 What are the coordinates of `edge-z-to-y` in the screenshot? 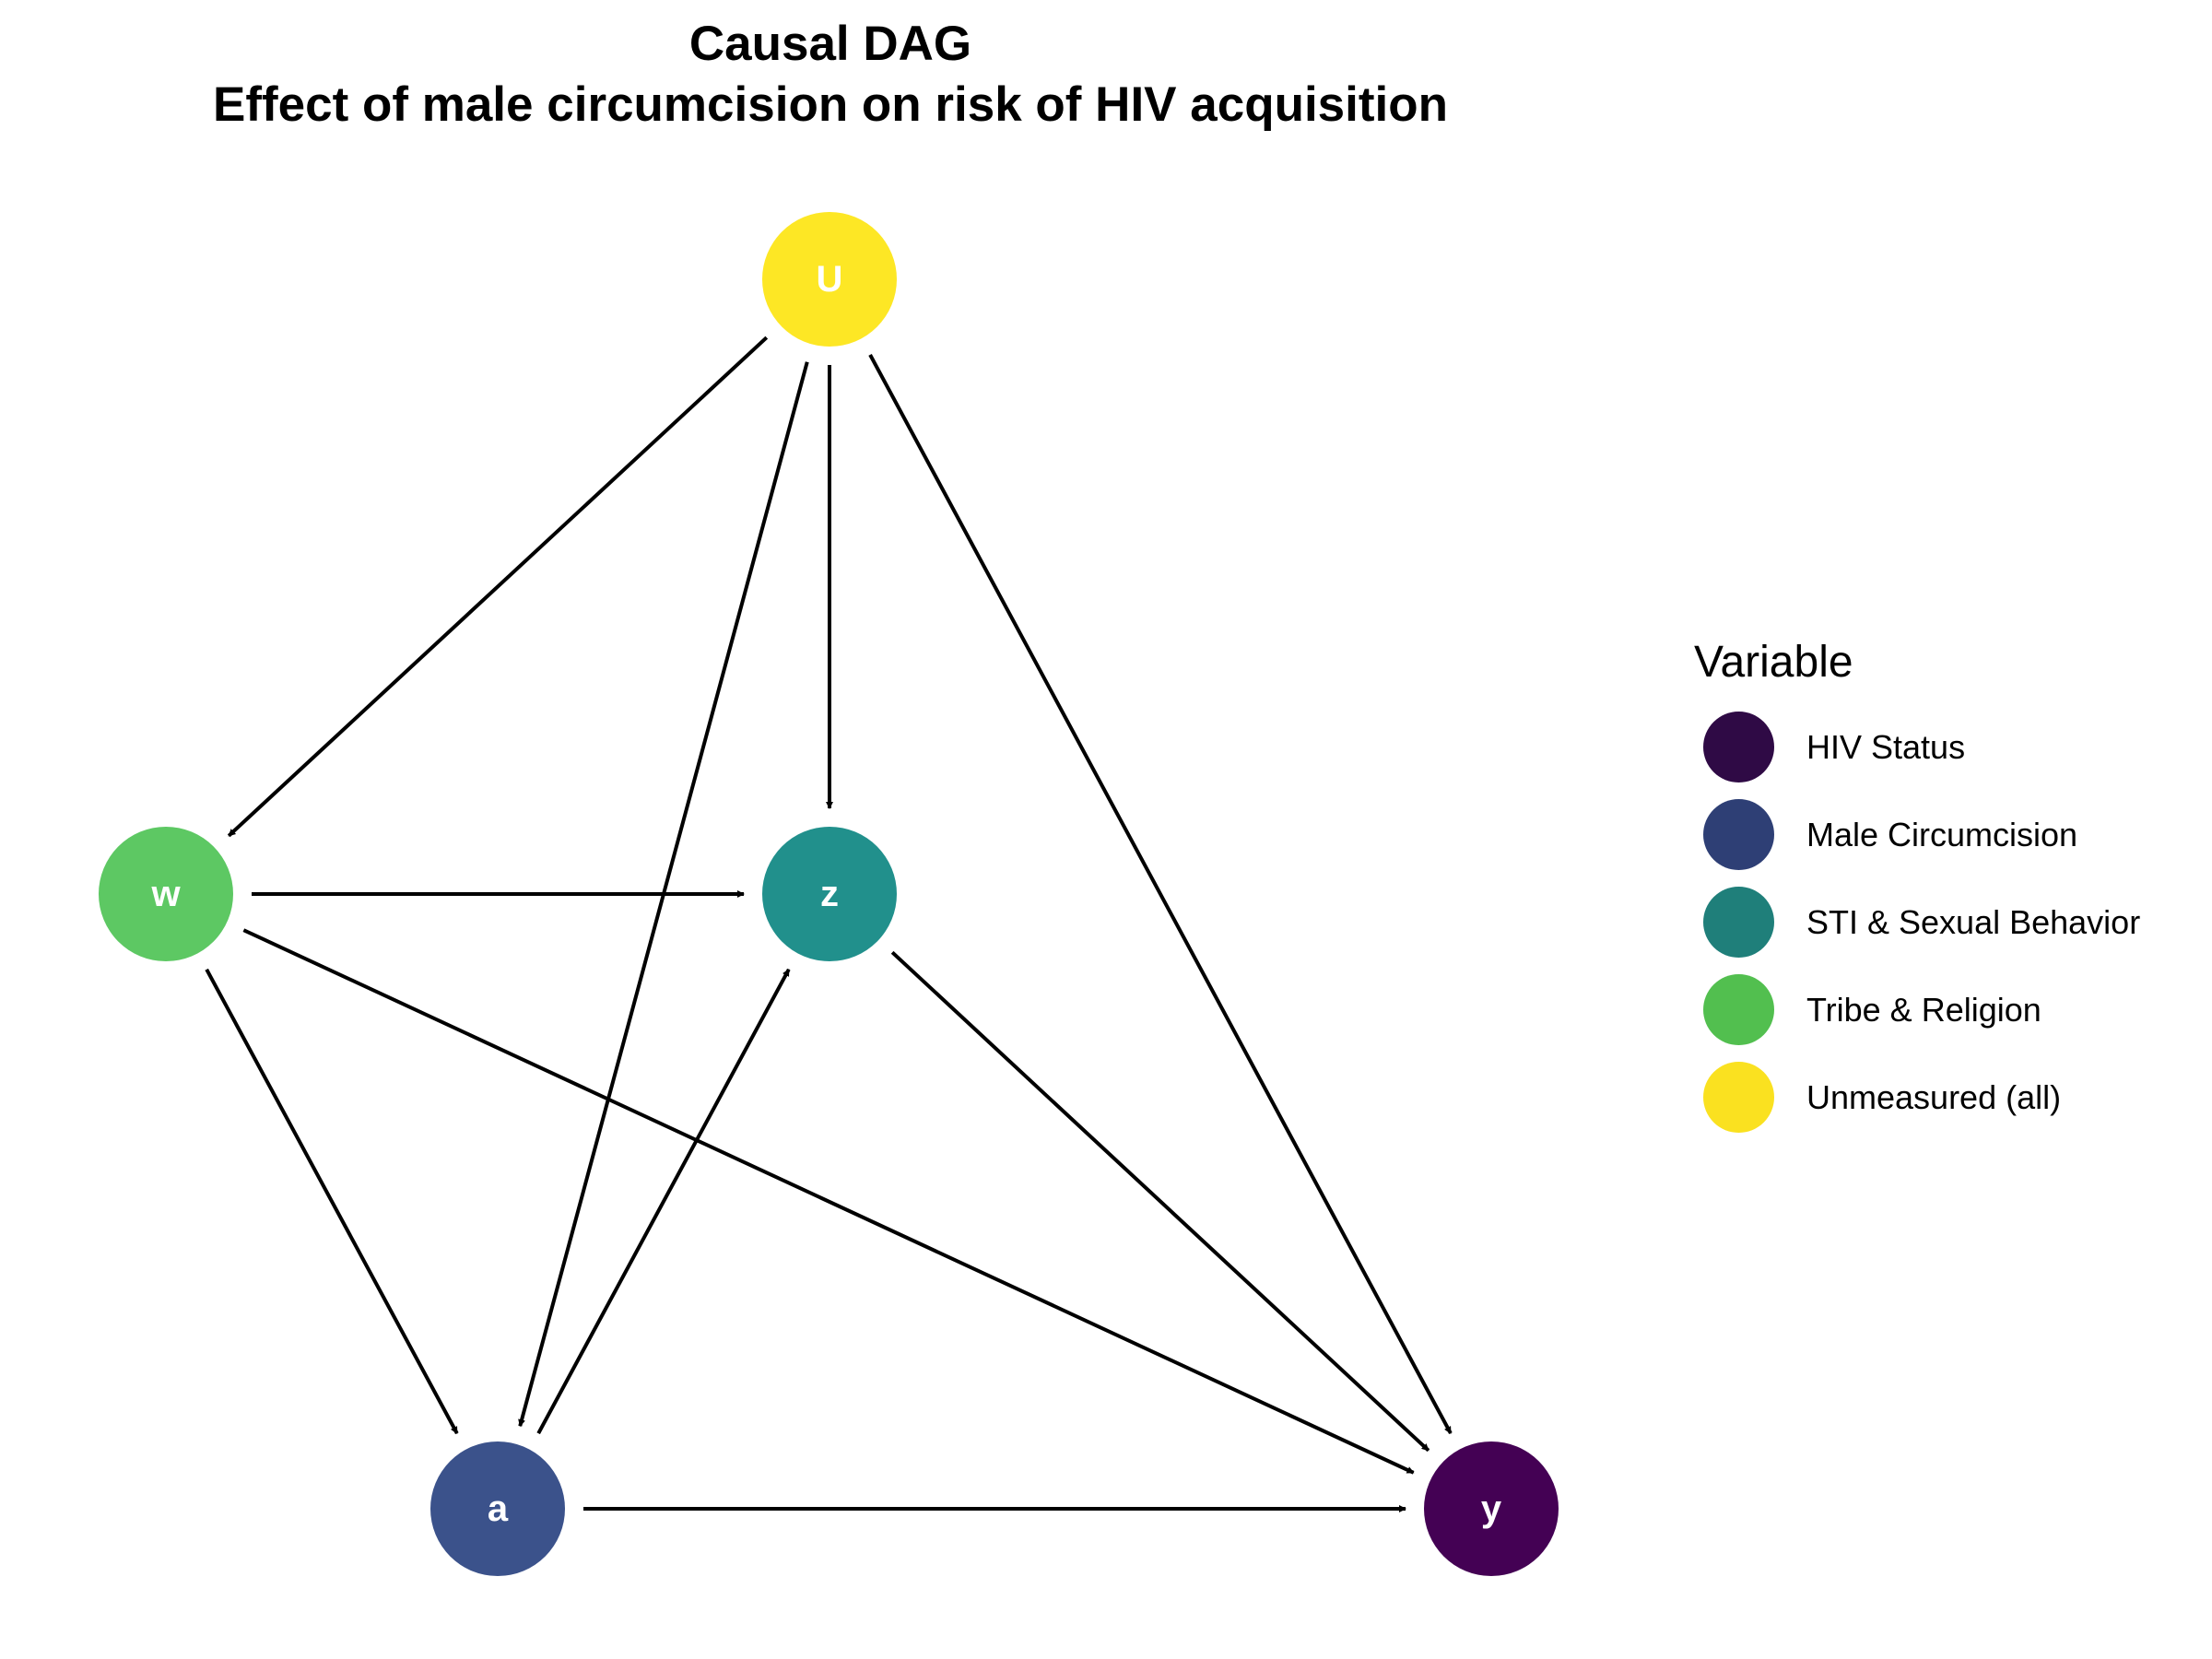 It's located at (1160, 1201).